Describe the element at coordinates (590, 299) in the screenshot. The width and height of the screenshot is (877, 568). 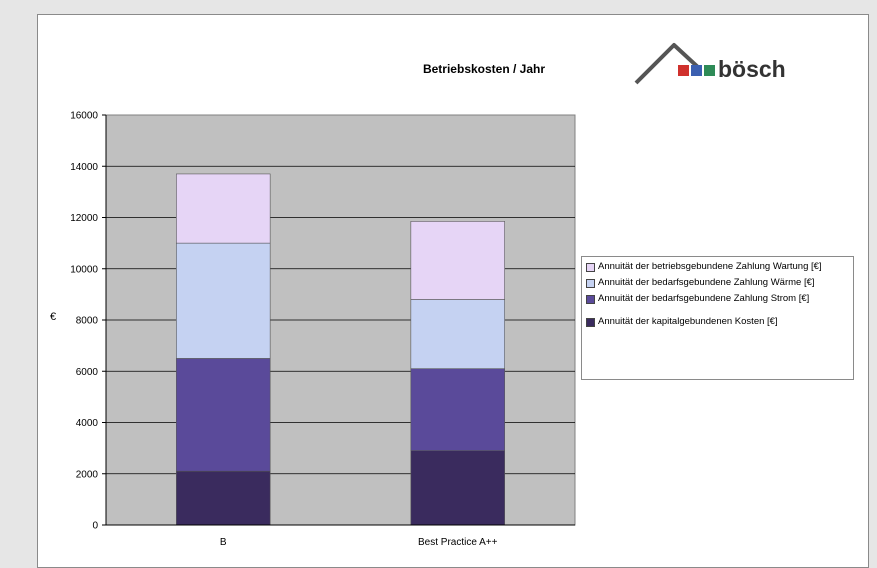
I see `legend-swatch-strom` at that location.